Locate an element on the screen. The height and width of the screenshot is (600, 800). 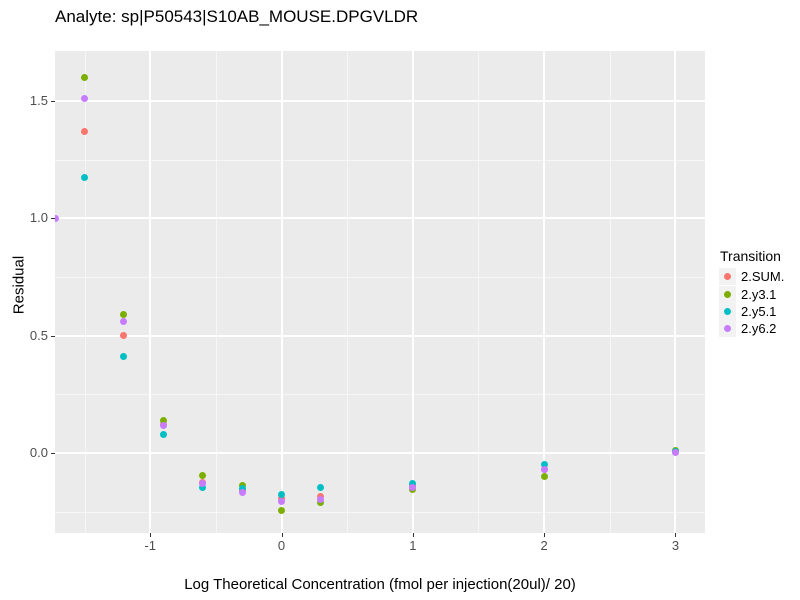
y-axis-tick-label: 0.5 is located at coordinates (38, 335).